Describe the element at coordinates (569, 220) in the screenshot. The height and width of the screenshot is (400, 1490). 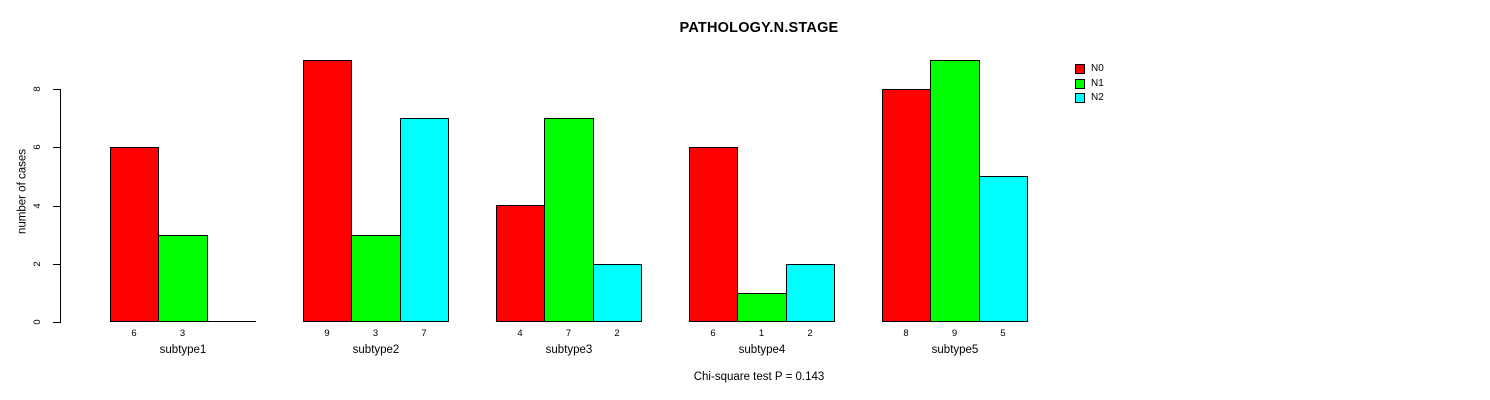
I see `bar-N1-subtype3` at that location.